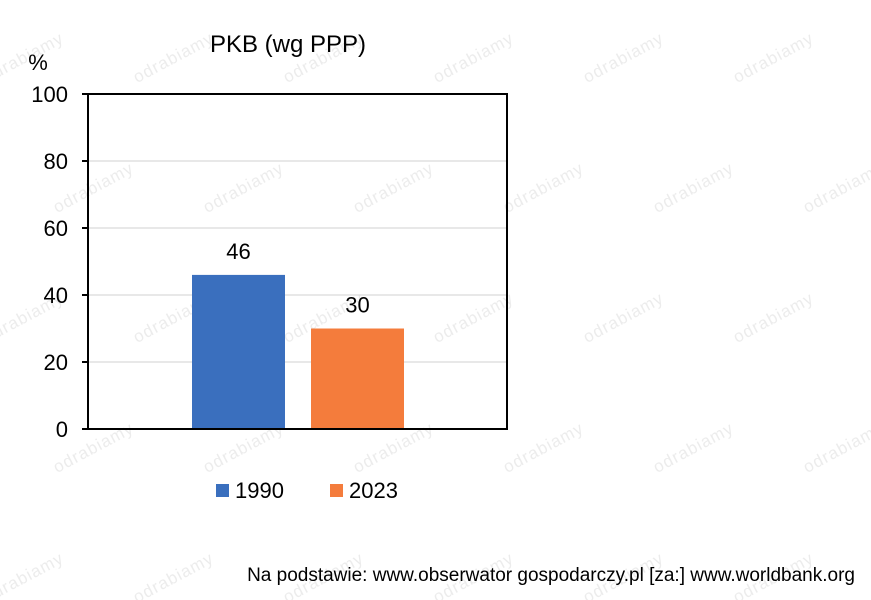 Image resolution: width=871 pixels, height=600 pixels. I want to click on chart-title: PKB (wg PPP), so click(288, 44).